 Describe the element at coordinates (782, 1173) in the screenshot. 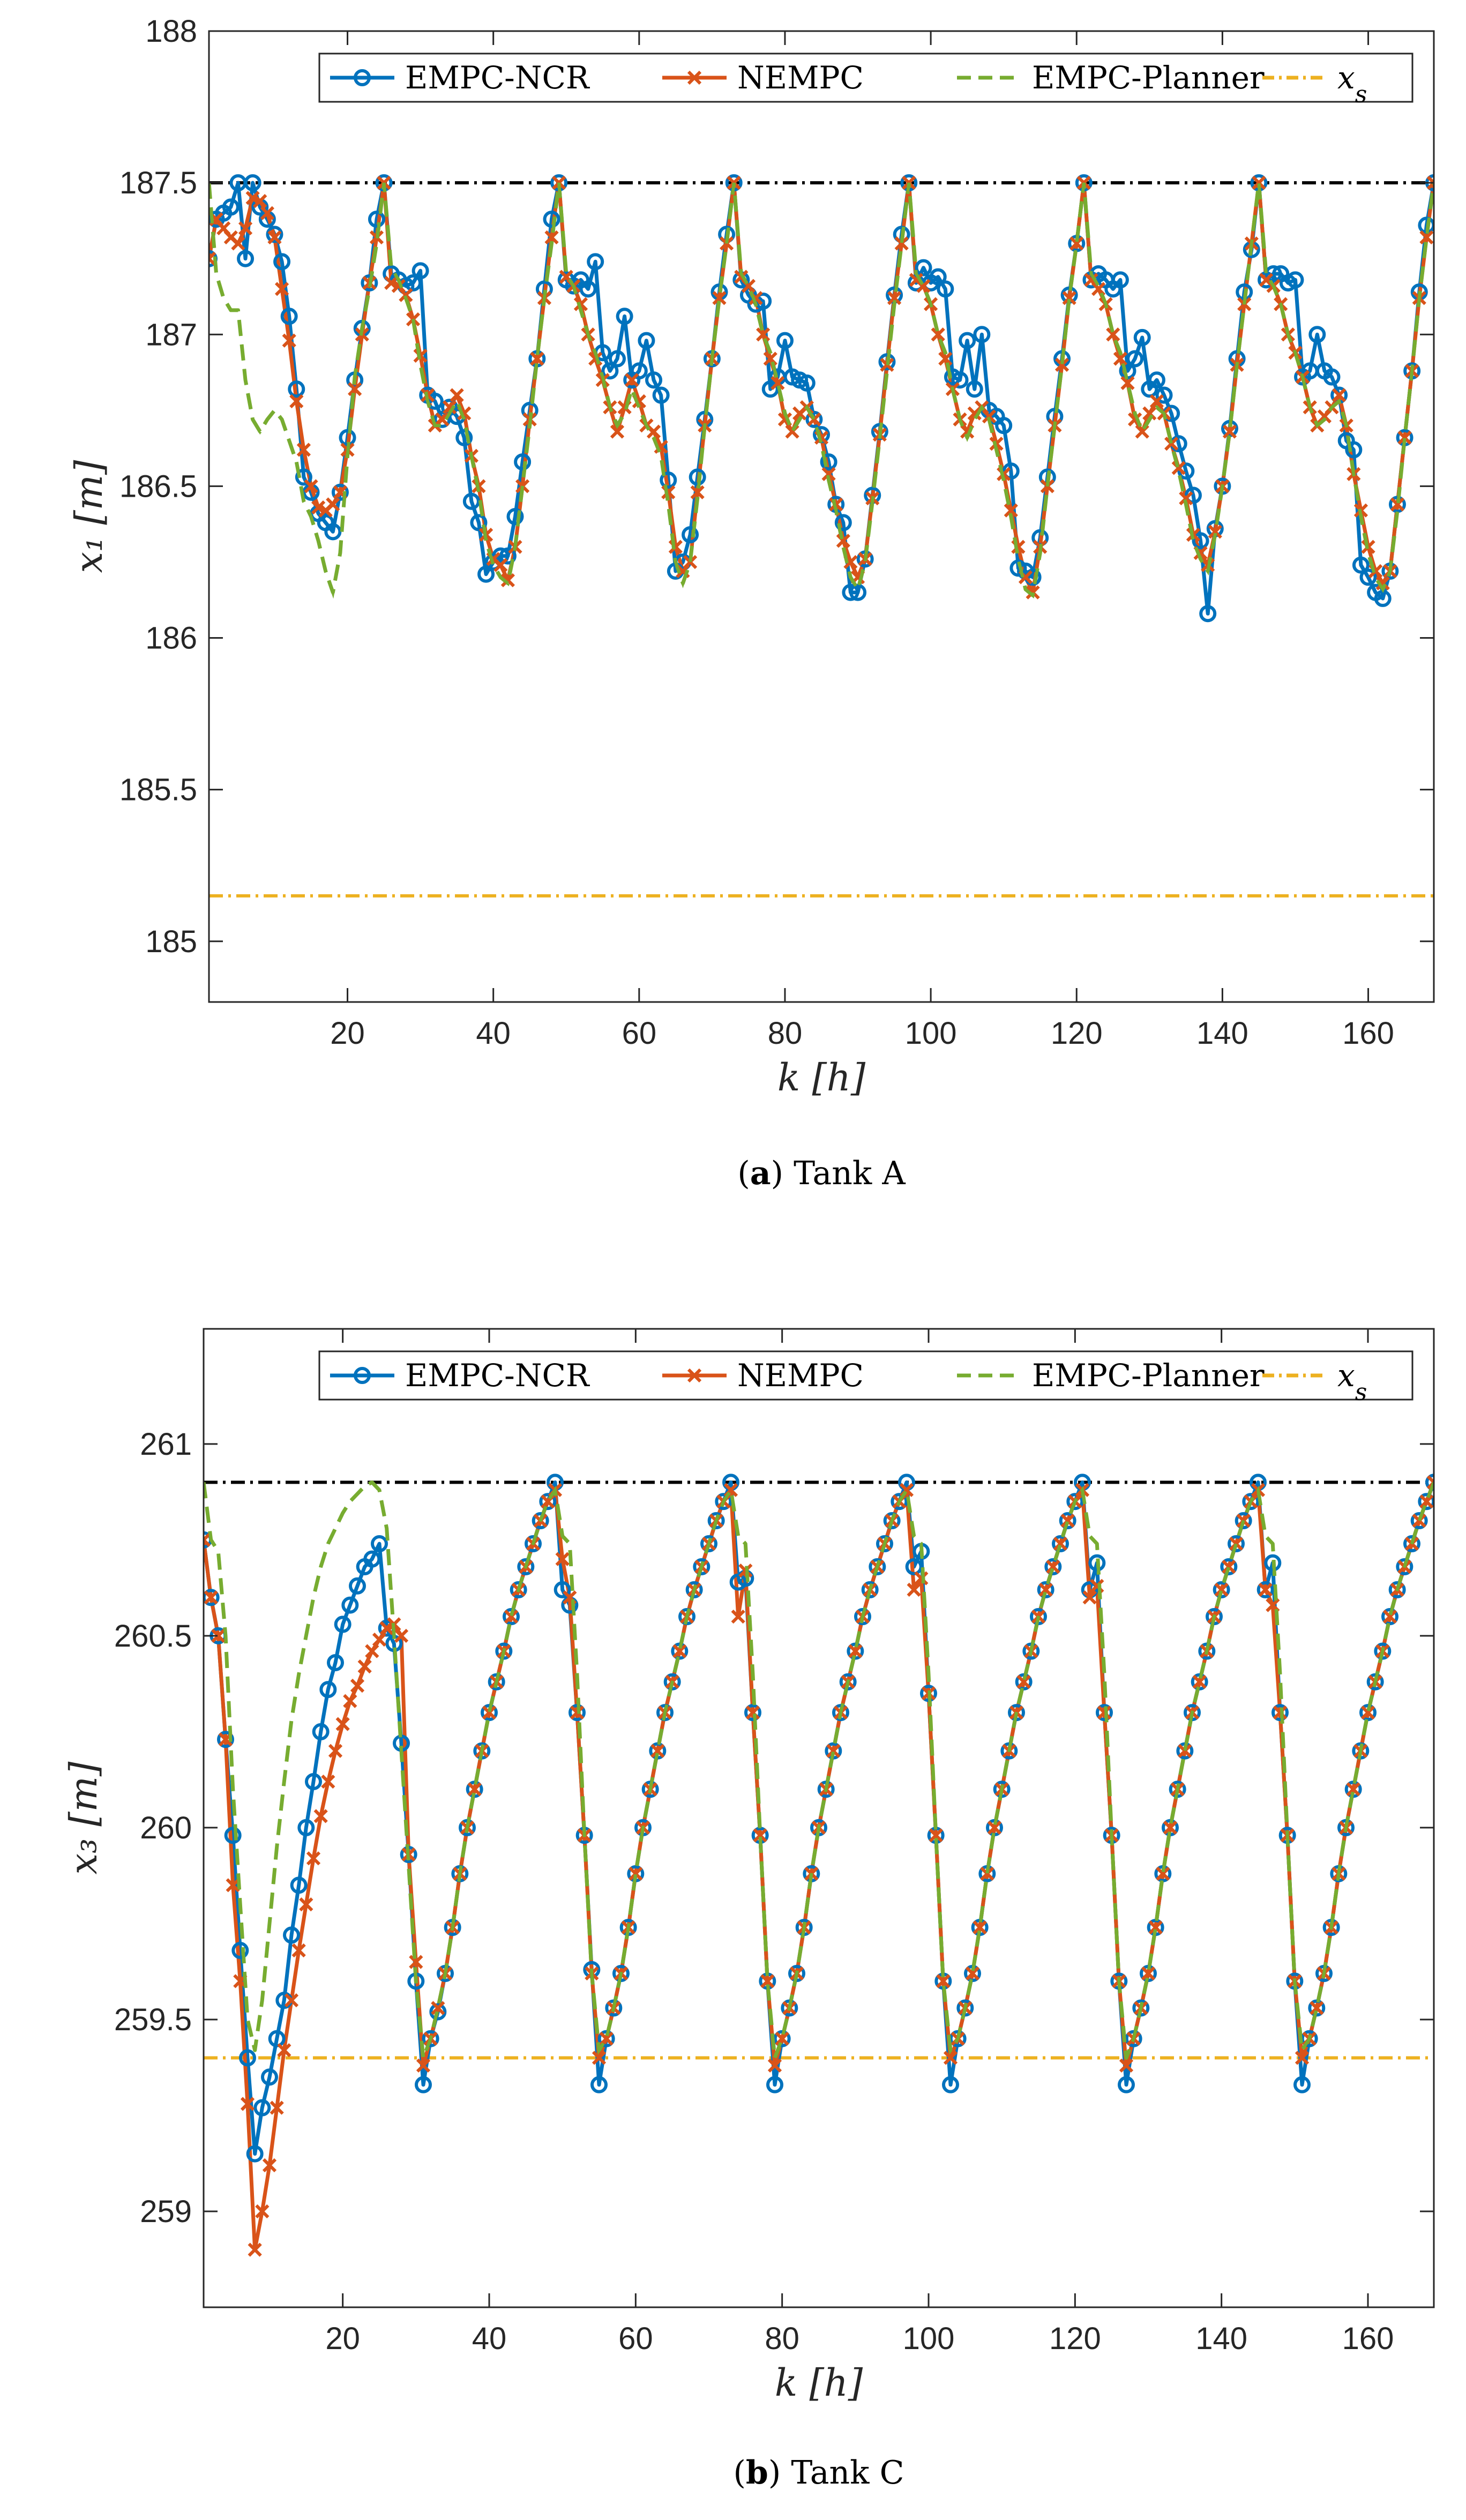

I see `caption-close-paren: )` at that location.